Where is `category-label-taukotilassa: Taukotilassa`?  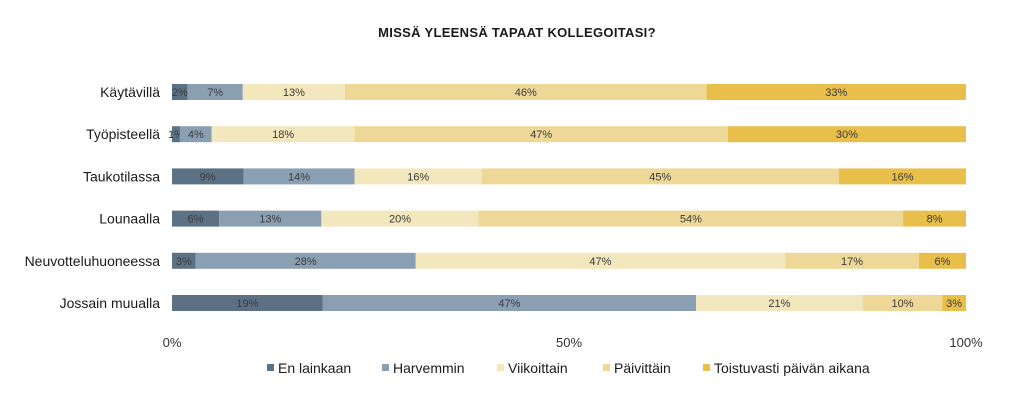 category-label-taukotilassa: Taukotilassa is located at coordinates (121, 176).